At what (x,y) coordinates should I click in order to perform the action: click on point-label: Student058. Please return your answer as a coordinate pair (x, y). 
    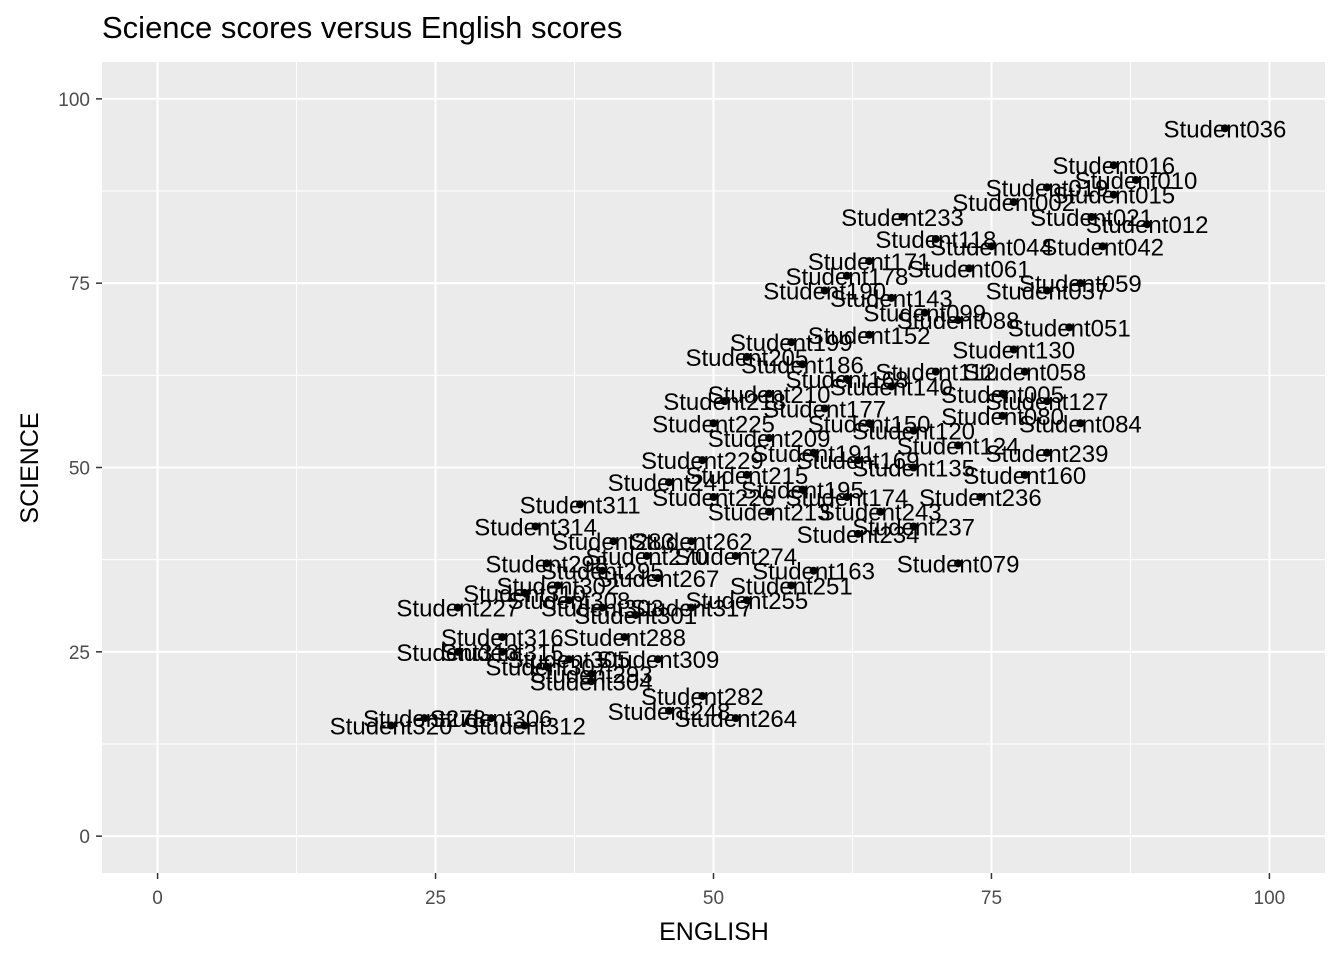
    Looking at the image, I should click on (1024, 373).